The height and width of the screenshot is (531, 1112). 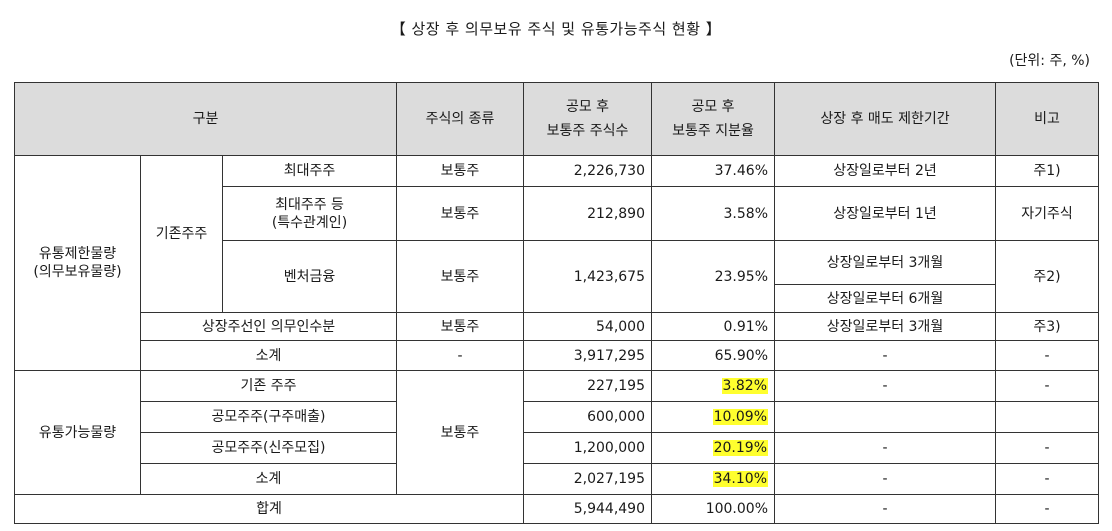 I want to click on row-shares: 600,000, so click(x=587, y=417).